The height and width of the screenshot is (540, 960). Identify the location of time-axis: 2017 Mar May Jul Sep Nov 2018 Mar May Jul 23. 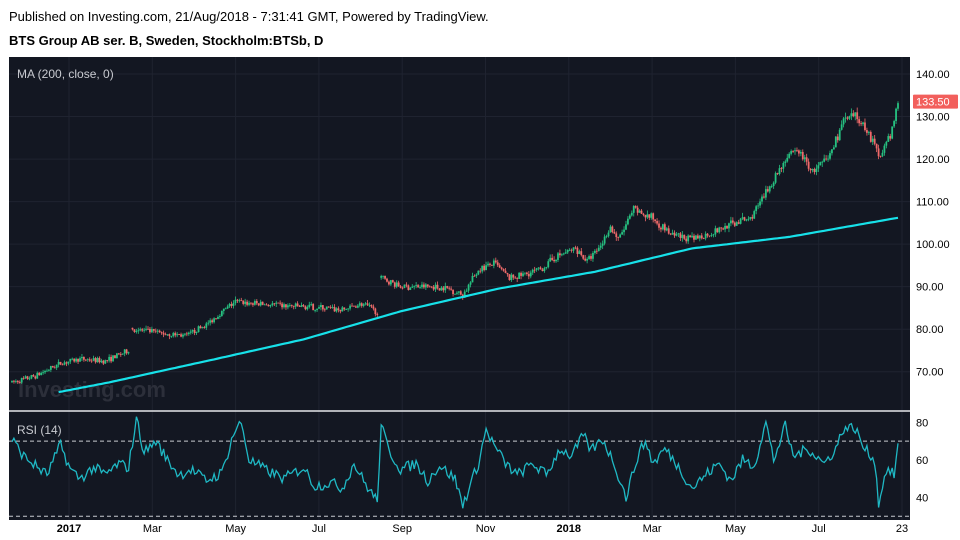
(482, 529).